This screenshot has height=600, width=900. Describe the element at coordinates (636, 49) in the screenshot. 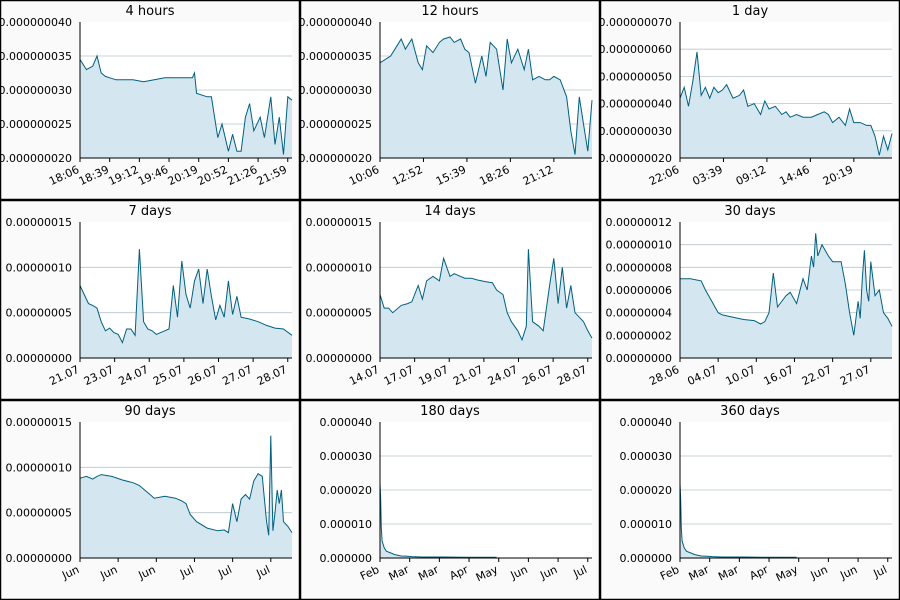

I see `y-tick-label: 0.000000060` at that location.